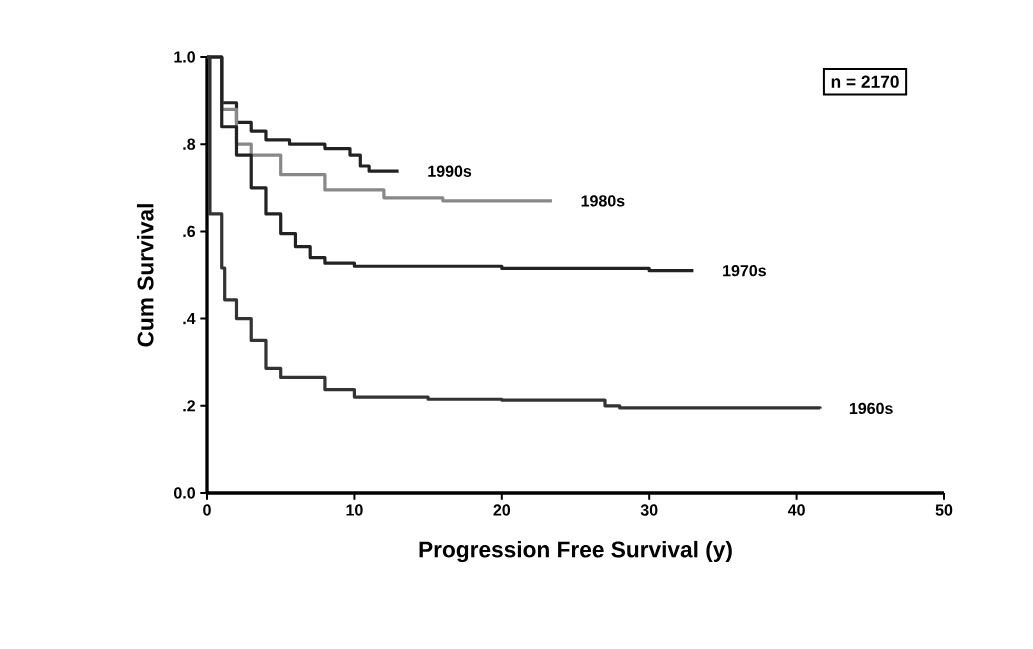  I want to click on y-tick-label: 1.0, so click(184, 57).